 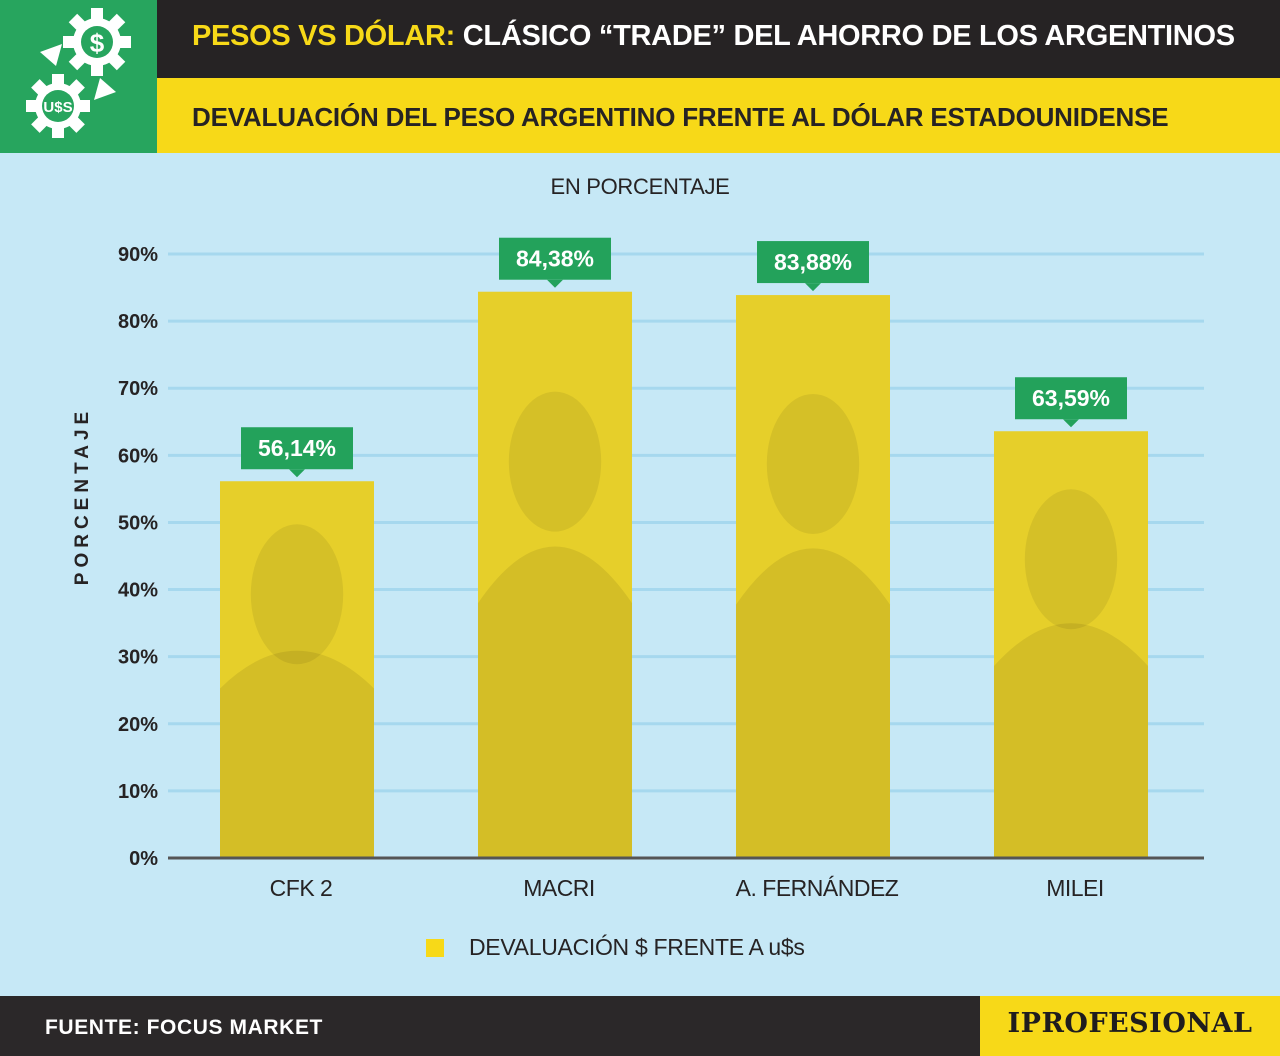 I want to click on header-subtitle-bar, so click(x=640, y=115).